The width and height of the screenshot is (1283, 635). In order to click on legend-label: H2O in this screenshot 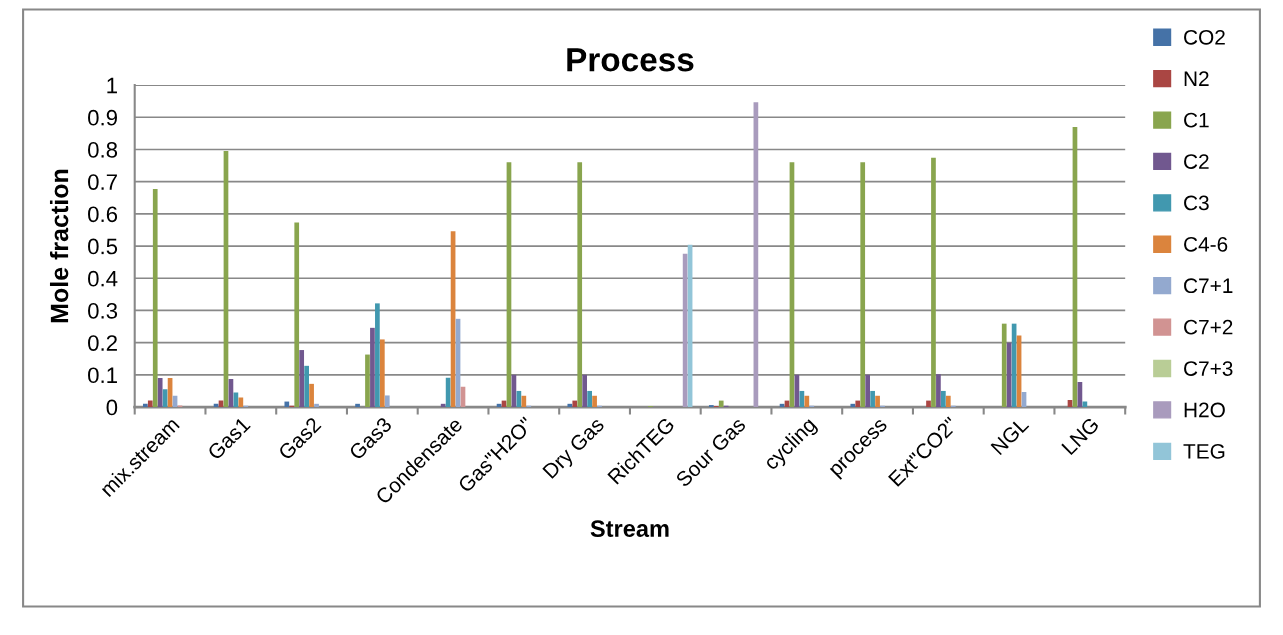, I will do `click(1204, 410)`.